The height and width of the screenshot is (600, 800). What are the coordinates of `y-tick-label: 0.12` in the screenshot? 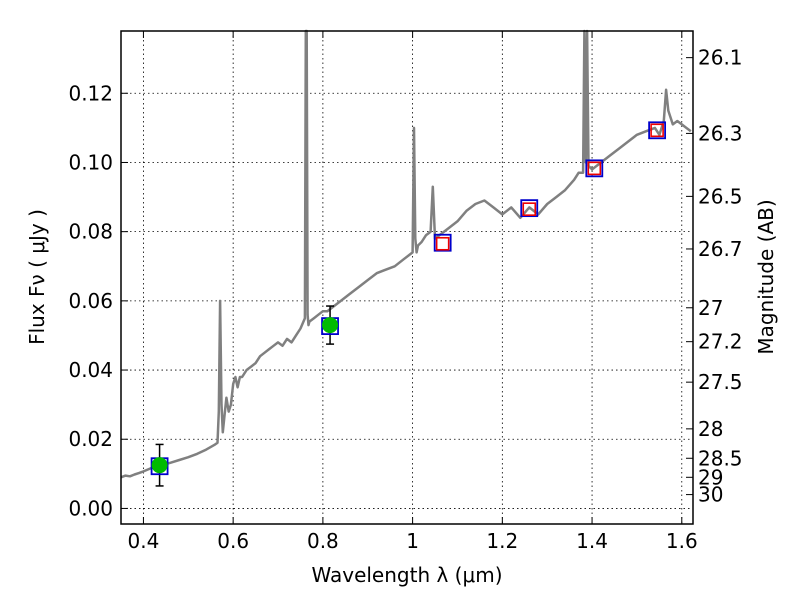 It's located at (90, 93).